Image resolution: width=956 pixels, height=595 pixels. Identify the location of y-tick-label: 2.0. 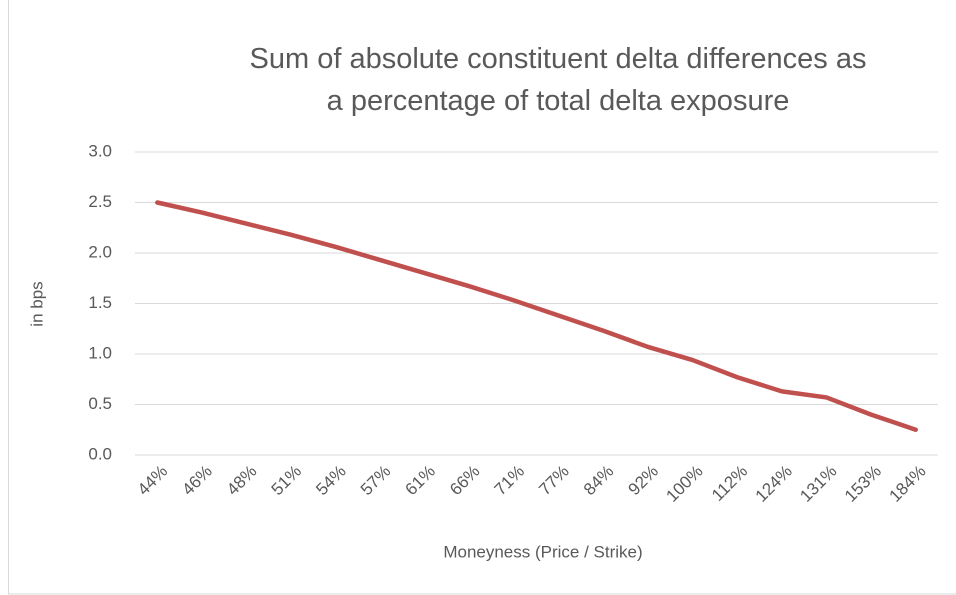
(100, 251).